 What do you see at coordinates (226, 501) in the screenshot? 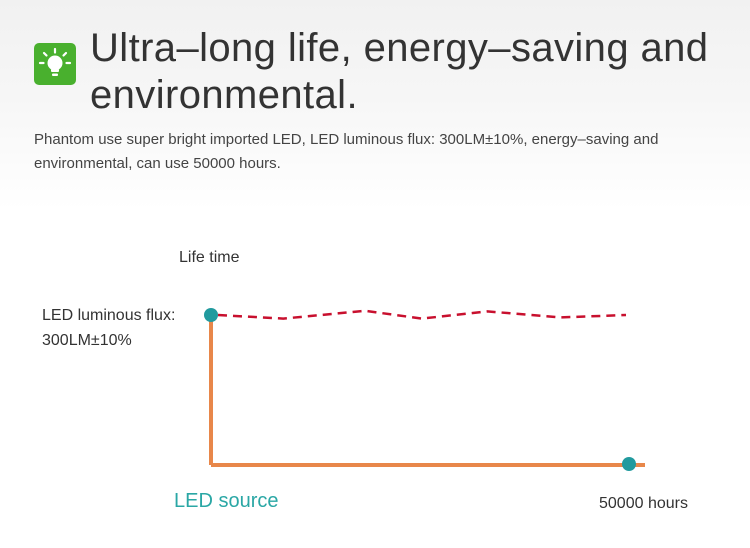
I see `source-label: LED source` at bounding box center [226, 501].